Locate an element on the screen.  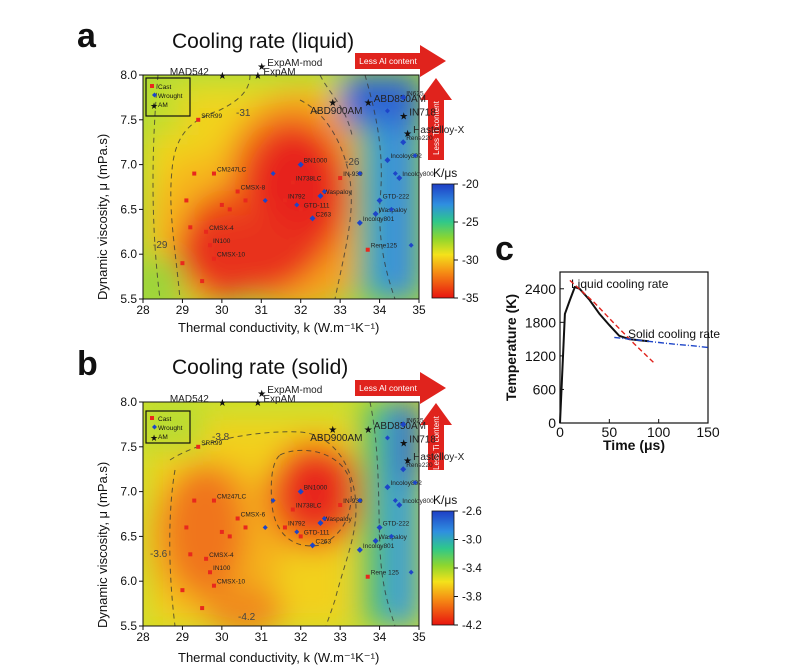
y-tick-label-a: 8.0 is located at coordinates (128, 75).